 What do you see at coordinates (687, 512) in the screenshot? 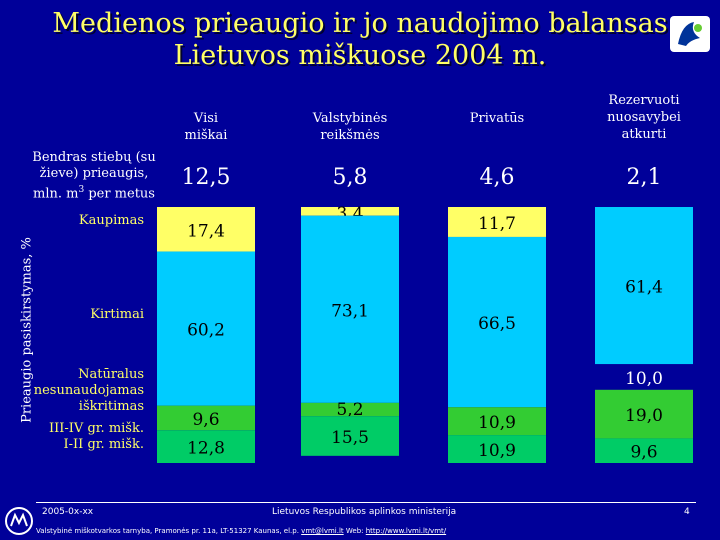
I see `footer-page-number: 4` at bounding box center [687, 512].